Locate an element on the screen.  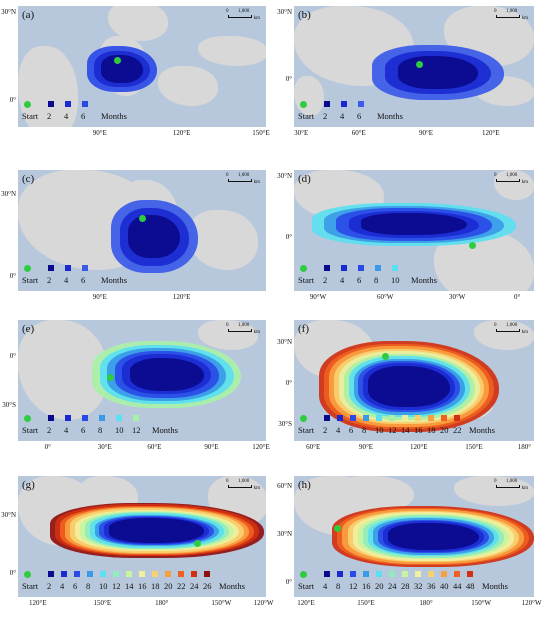
panel-c: (c) 0 1,000 km Start 2 4 6 Months 30°N 0° 90°E 120°E is located at coordinates (133, 237).